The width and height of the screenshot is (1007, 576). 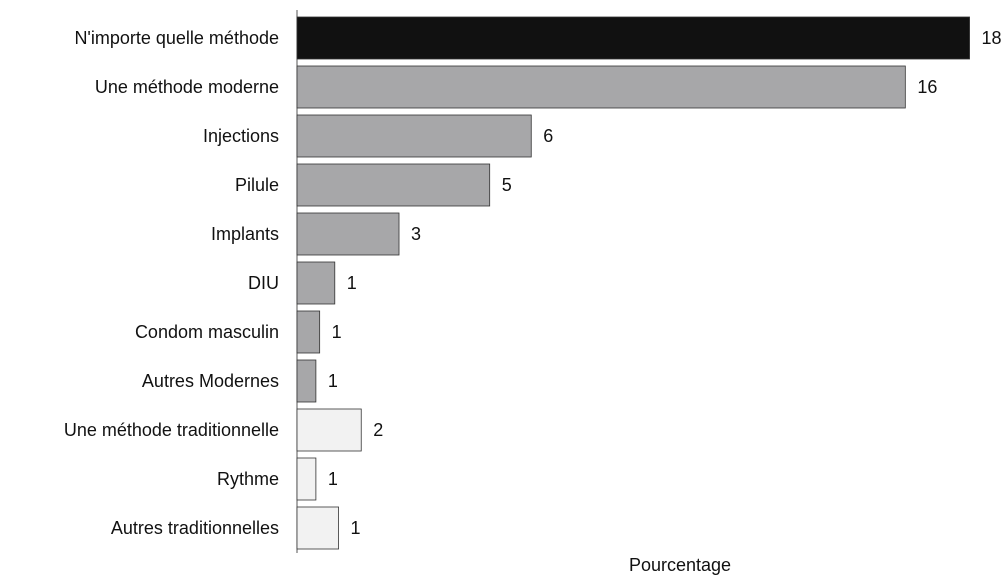 I want to click on value-label: 5, so click(x=507, y=185).